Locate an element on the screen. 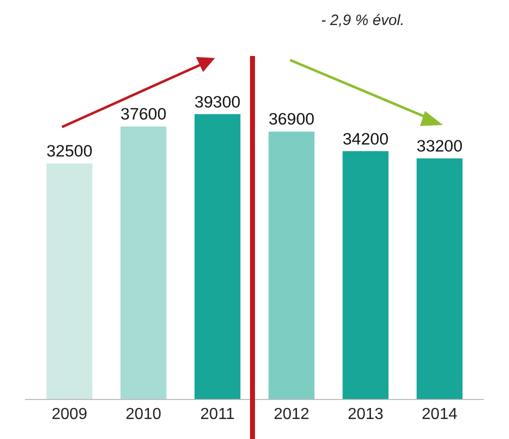 The width and height of the screenshot is (509, 439). x-tick-label: 2013 is located at coordinates (366, 415).